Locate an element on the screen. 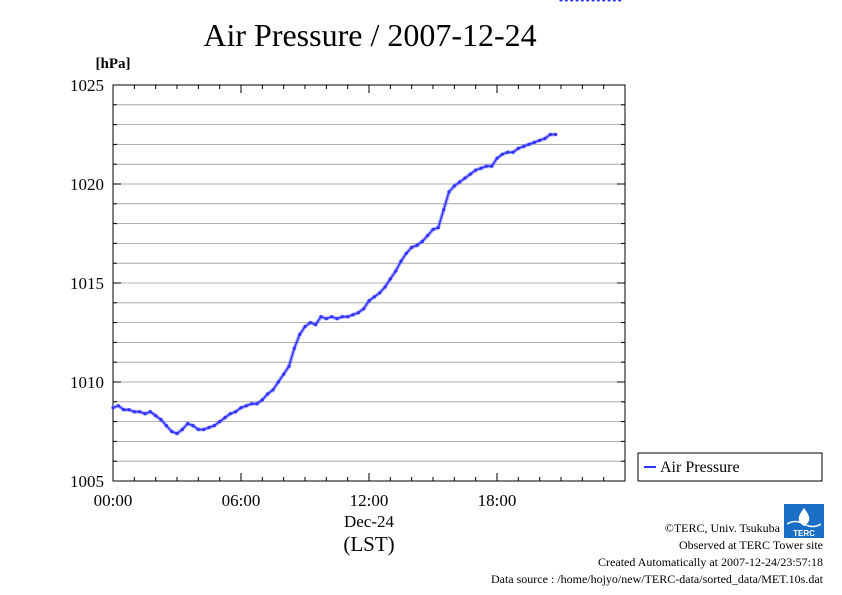 The width and height of the screenshot is (842, 595). legend: Air Pressure is located at coordinates (730, 467).